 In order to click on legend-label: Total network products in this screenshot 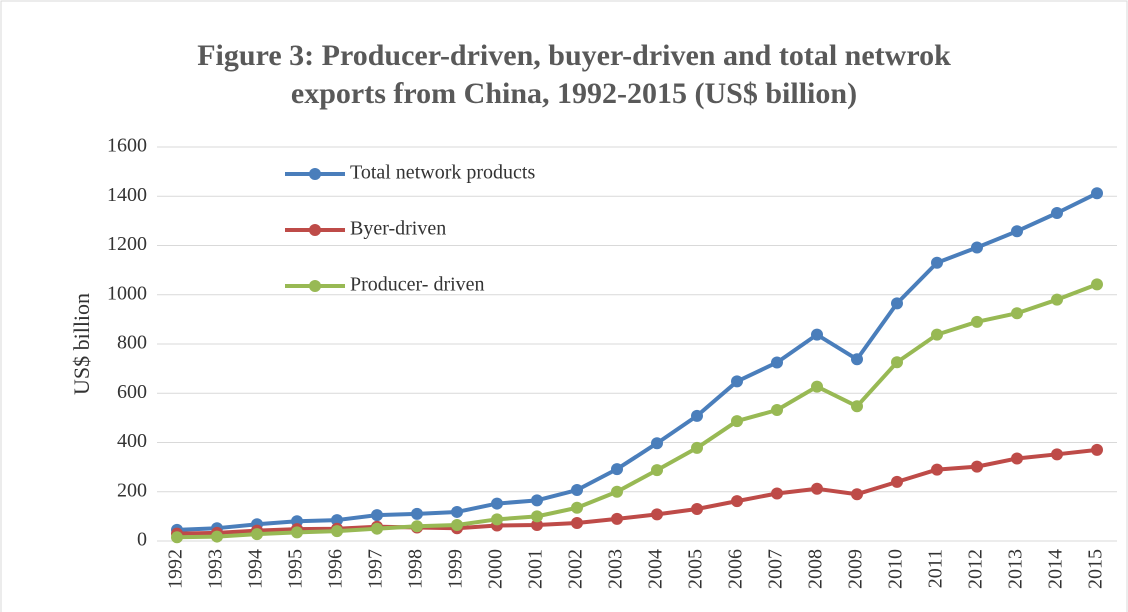, I will do `click(442, 173)`.